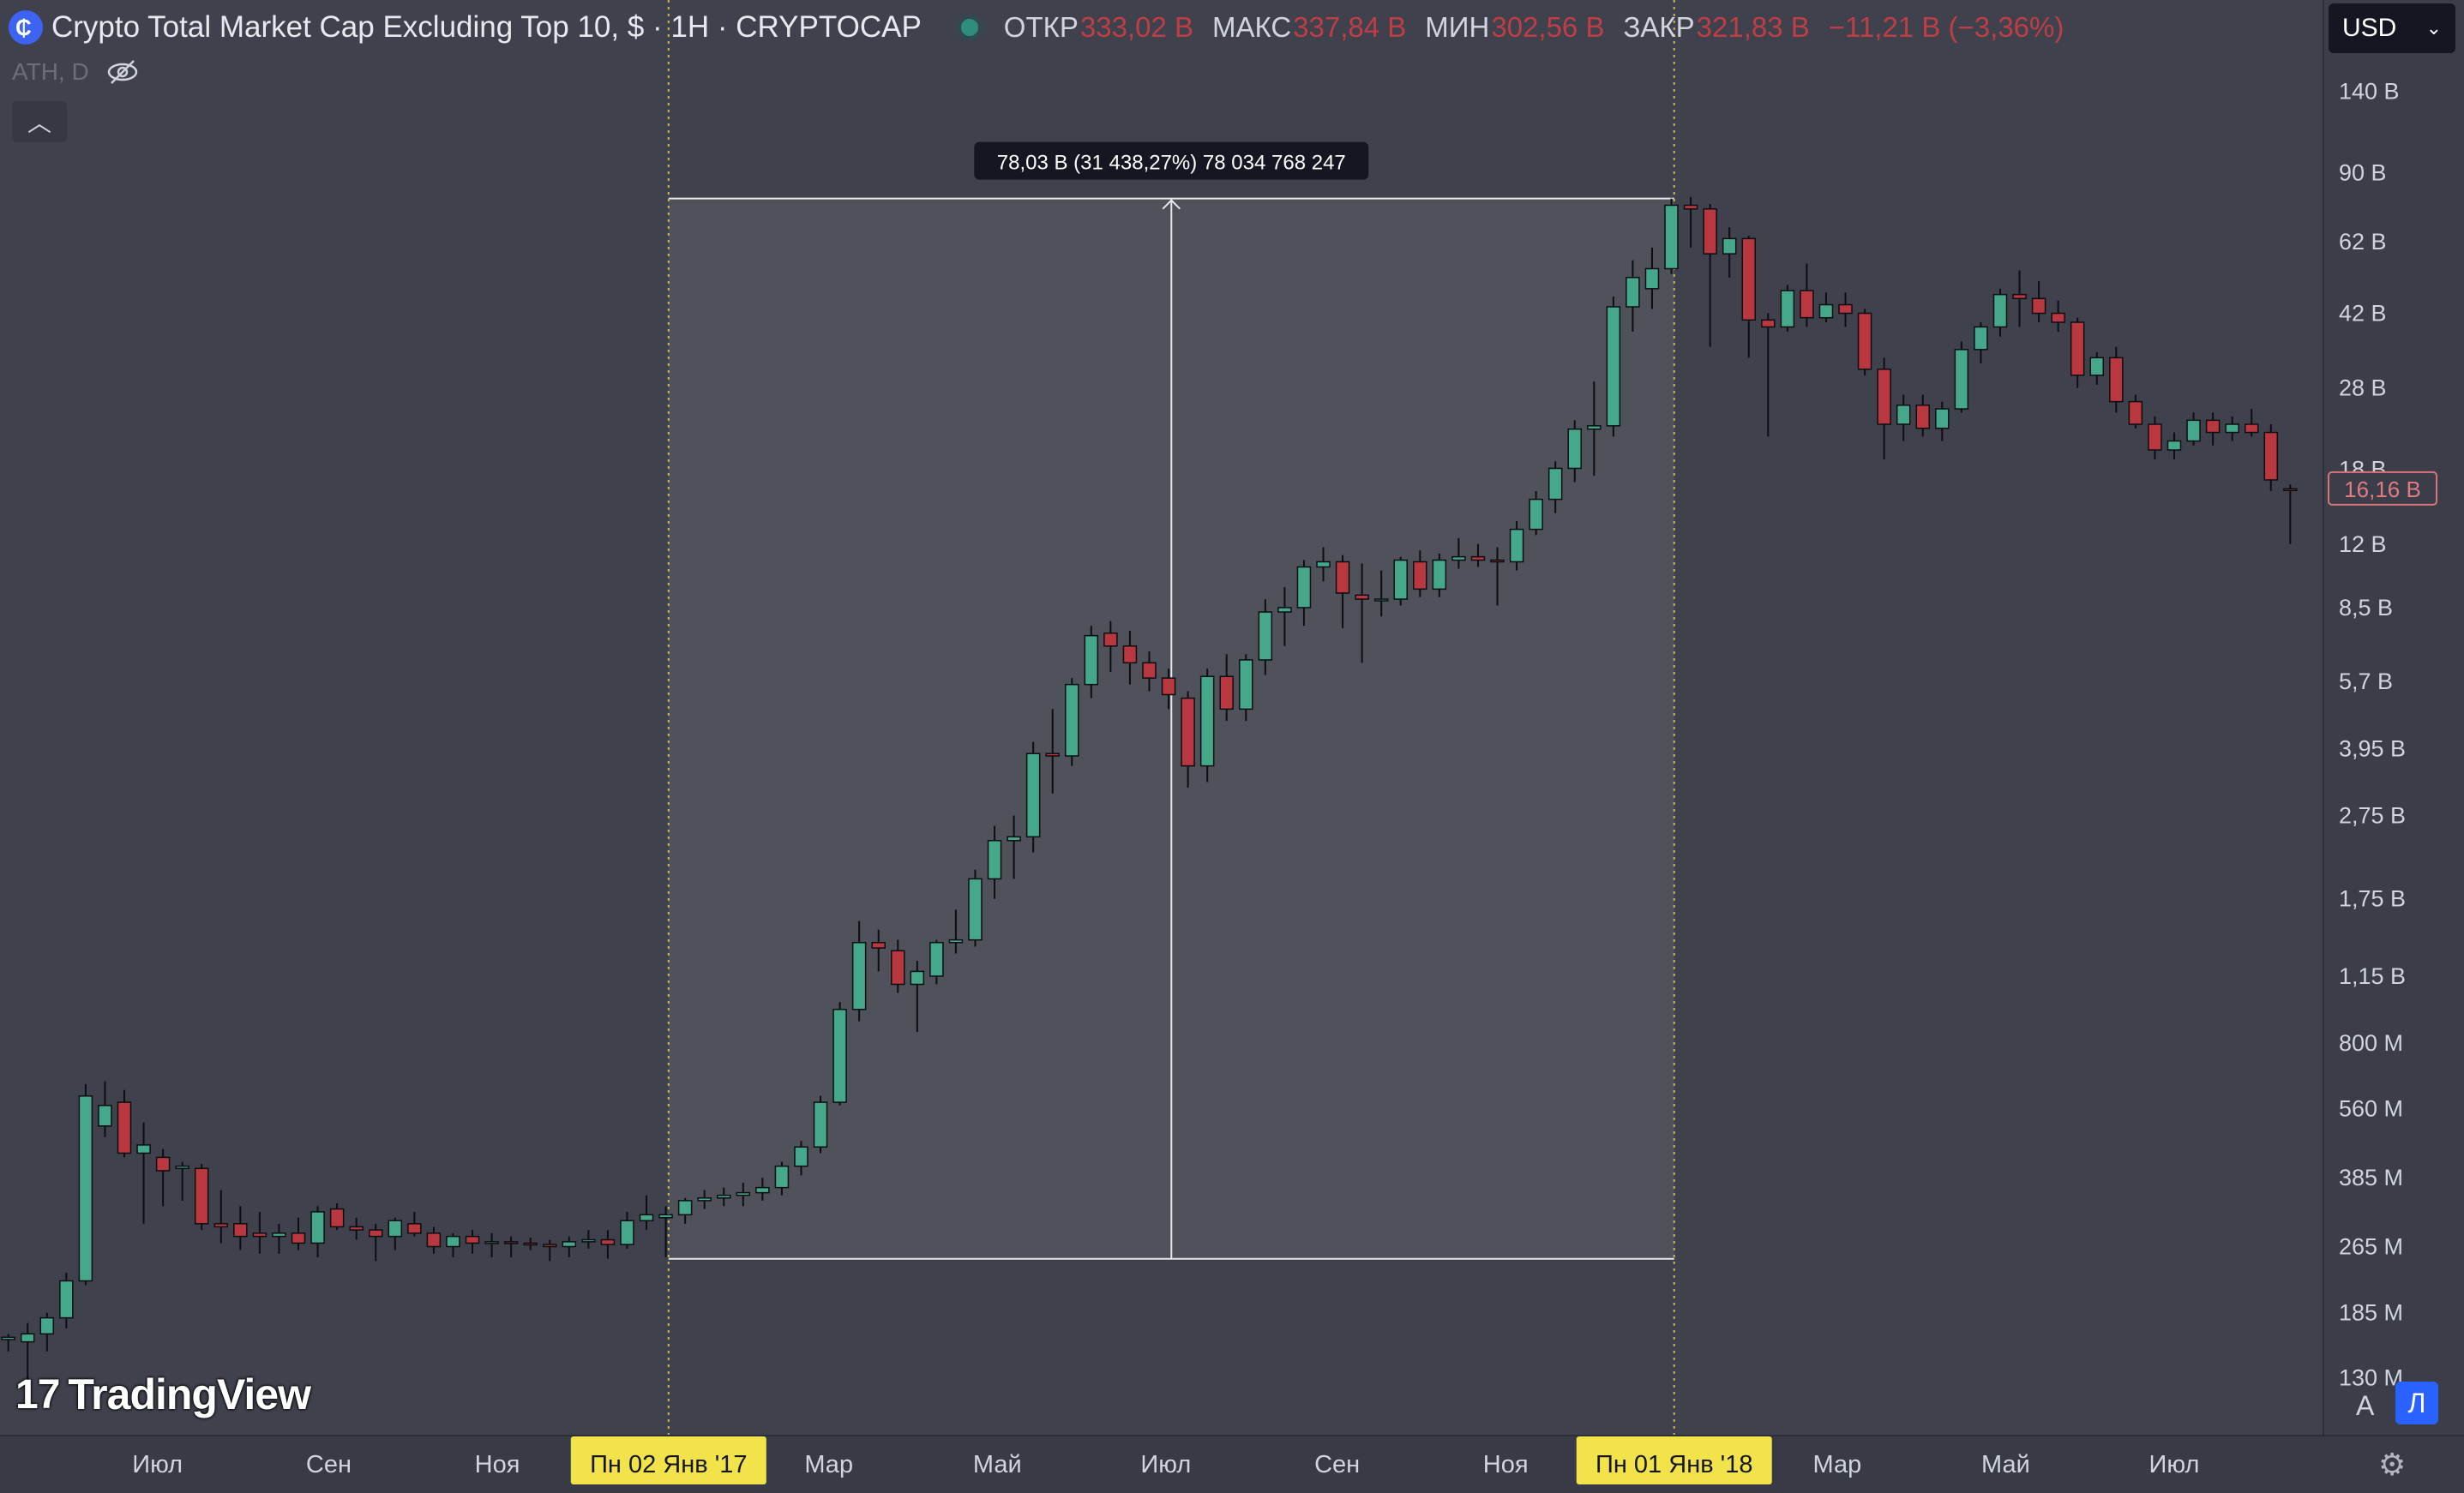 Image resolution: width=2464 pixels, height=1493 pixels. Describe the element at coordinates (2392, 28) in the screenshot. I see `currency-select: USD ⌄` at that location.